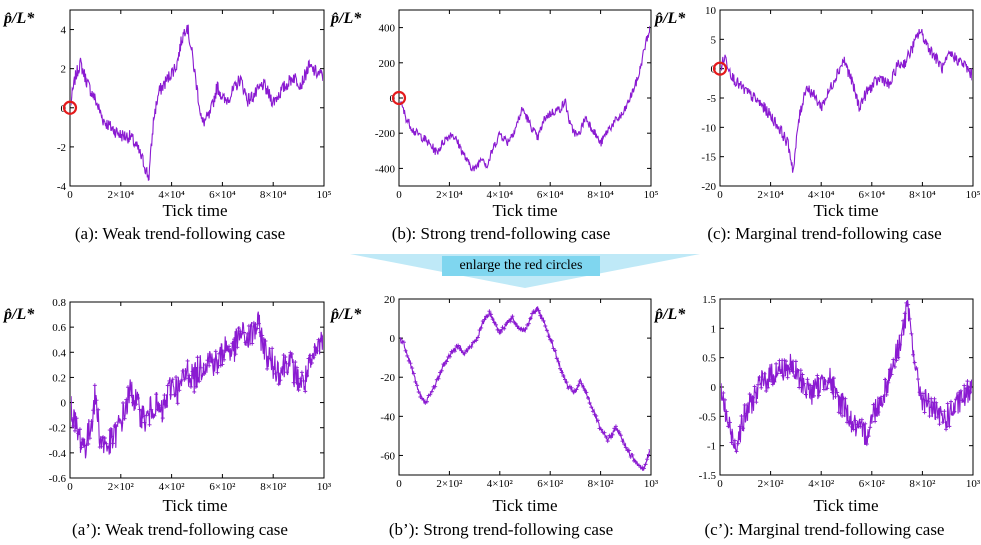 This screenshot has height=545, width=981. What do you see at coordinates (59, 353) in the screenshot?
I see `y-tick-label: 0.4` at bounding box center [59, 353].